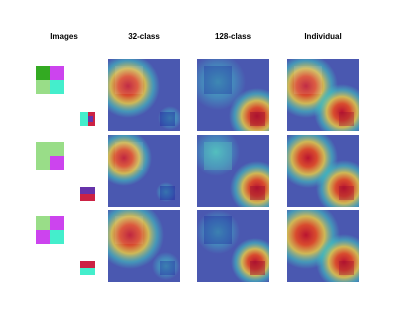 This screenshot has height=310, width=394. Describe the element at coordinates (144, 36) in the screenshot. I see `column-header: 32-class` at that location.